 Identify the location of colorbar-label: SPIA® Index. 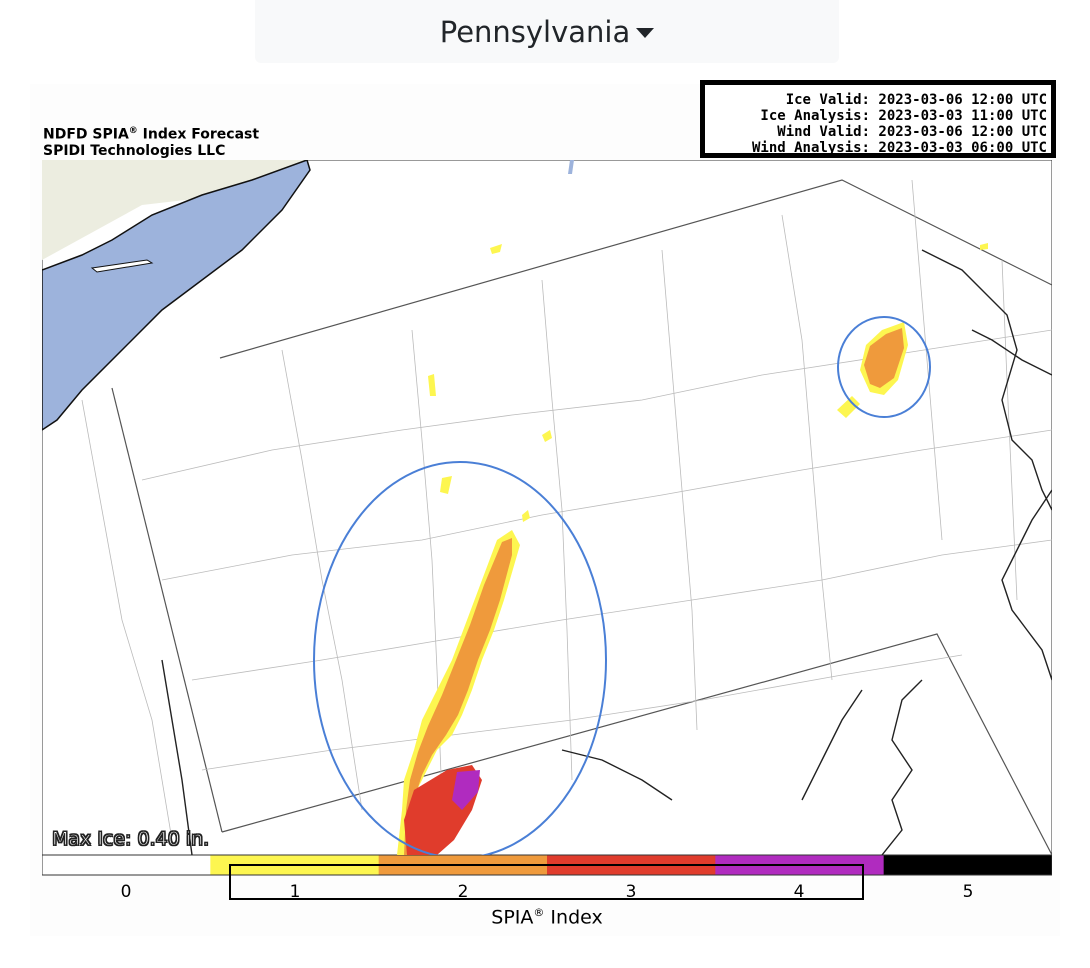
(546, 917).